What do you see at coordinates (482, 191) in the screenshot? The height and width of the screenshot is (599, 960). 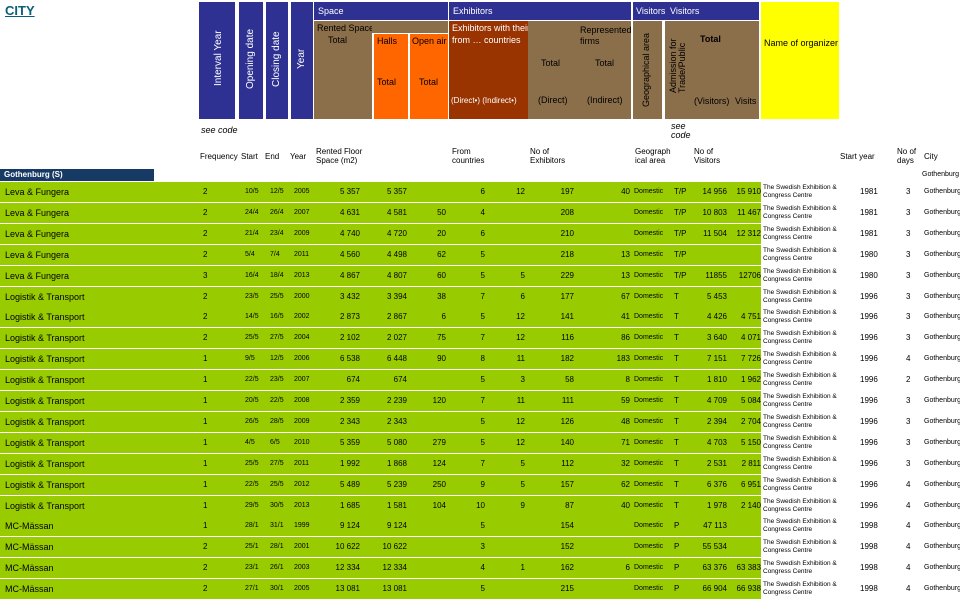 I see `cell-countries: 6` at bounding box center [482, 191].